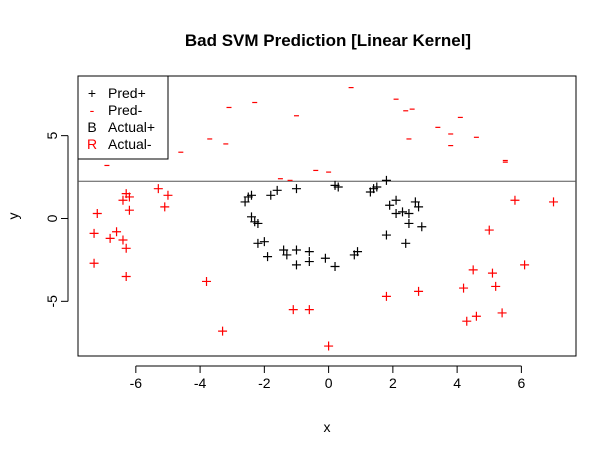 This screenshot has height=456, width=616. Describe the element at coordinates (52, 301) in the screenshot. I see `y-tick-label: -5` at that location.